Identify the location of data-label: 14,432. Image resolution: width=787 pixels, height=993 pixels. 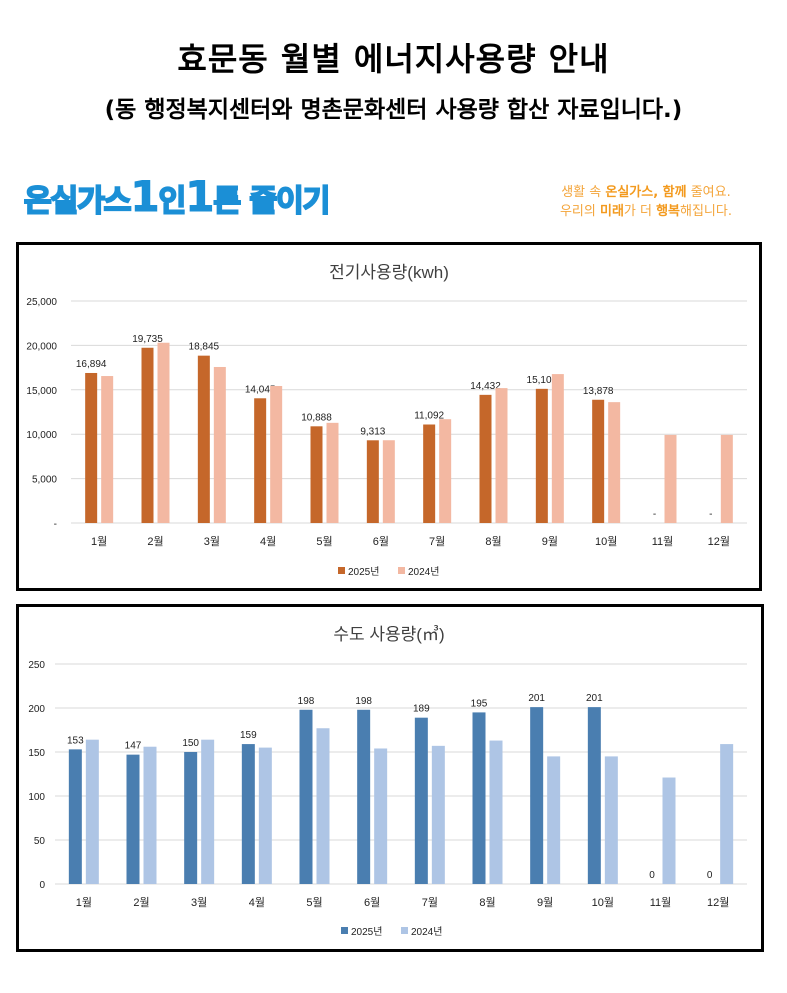
(485, 386).